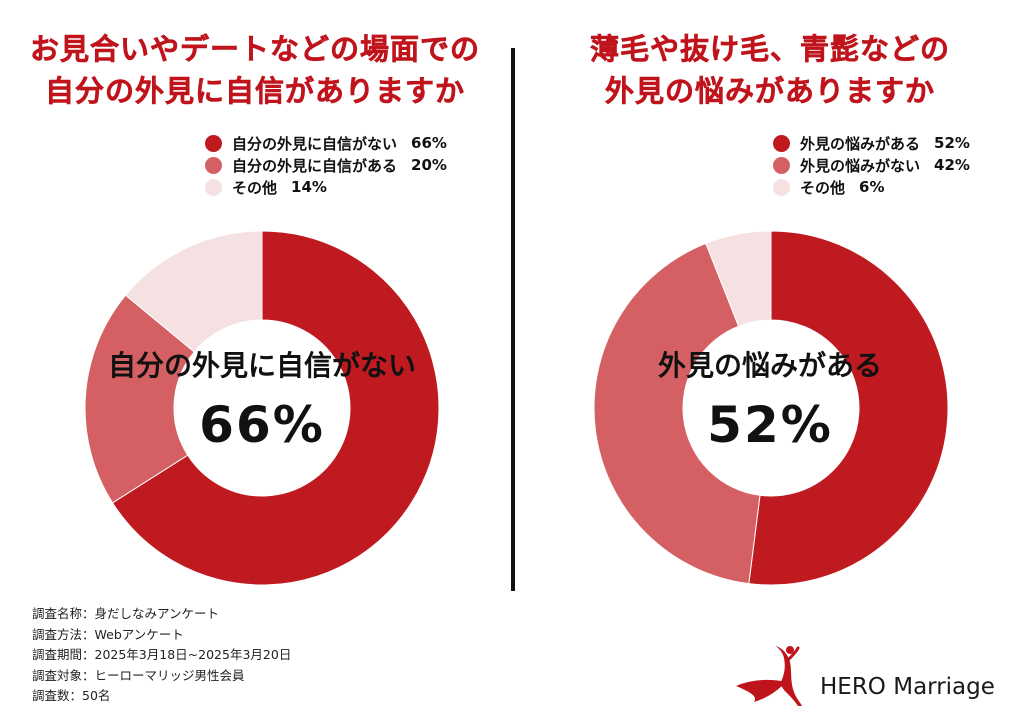 The width and height of the screenshot is (1024, 719). I want to click on legend-left: 自分の外見に自信がない 66% 自分の外見に自信がある 20% その他 14%, so click(326, 165).